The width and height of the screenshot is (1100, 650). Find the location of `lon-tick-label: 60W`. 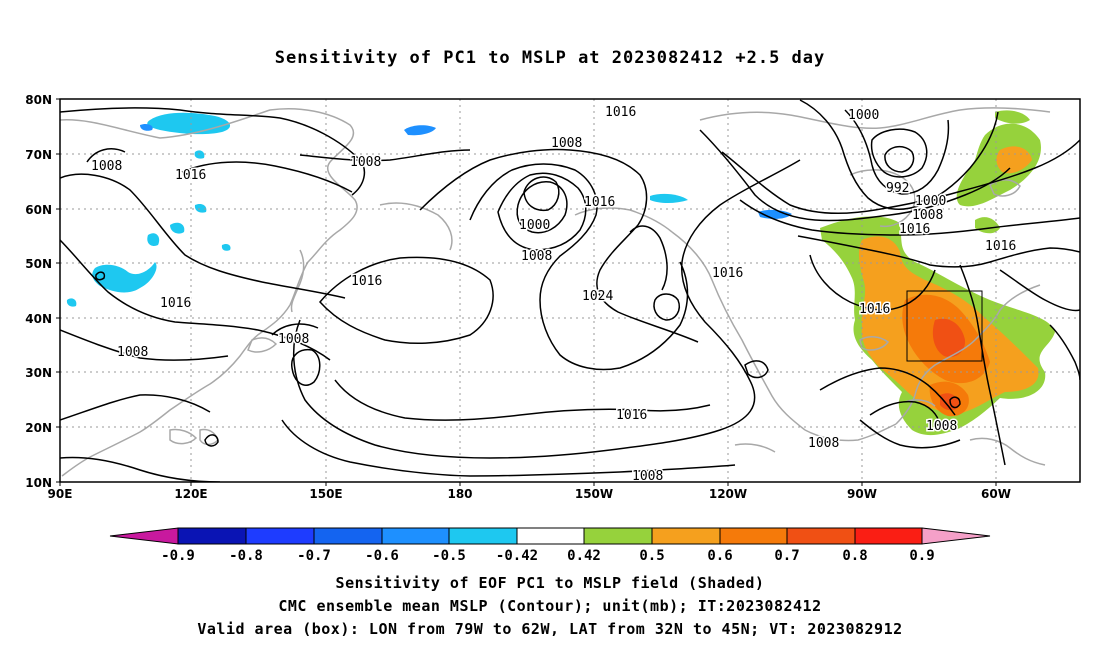

lon-tick-label: 60W is located at coordinates (996, 494).